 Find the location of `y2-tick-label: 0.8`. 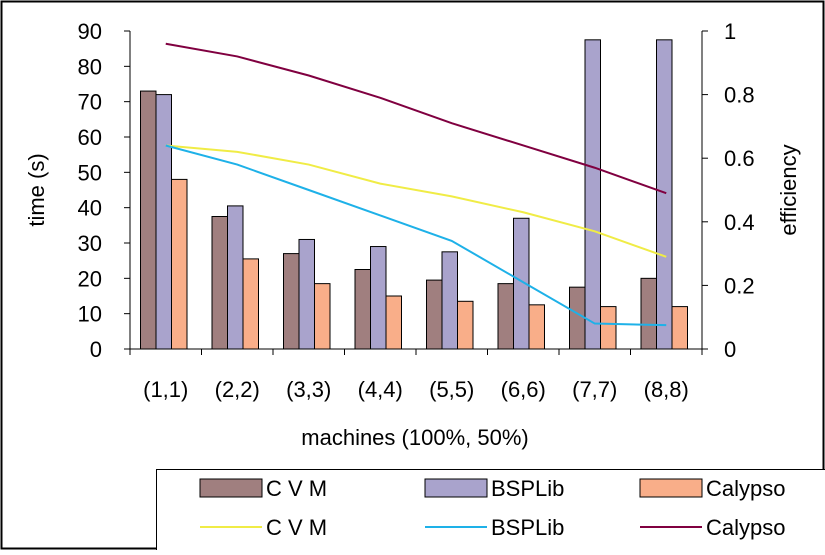

y2-tick-label: 0.8 is located at coordinates (739, 95).